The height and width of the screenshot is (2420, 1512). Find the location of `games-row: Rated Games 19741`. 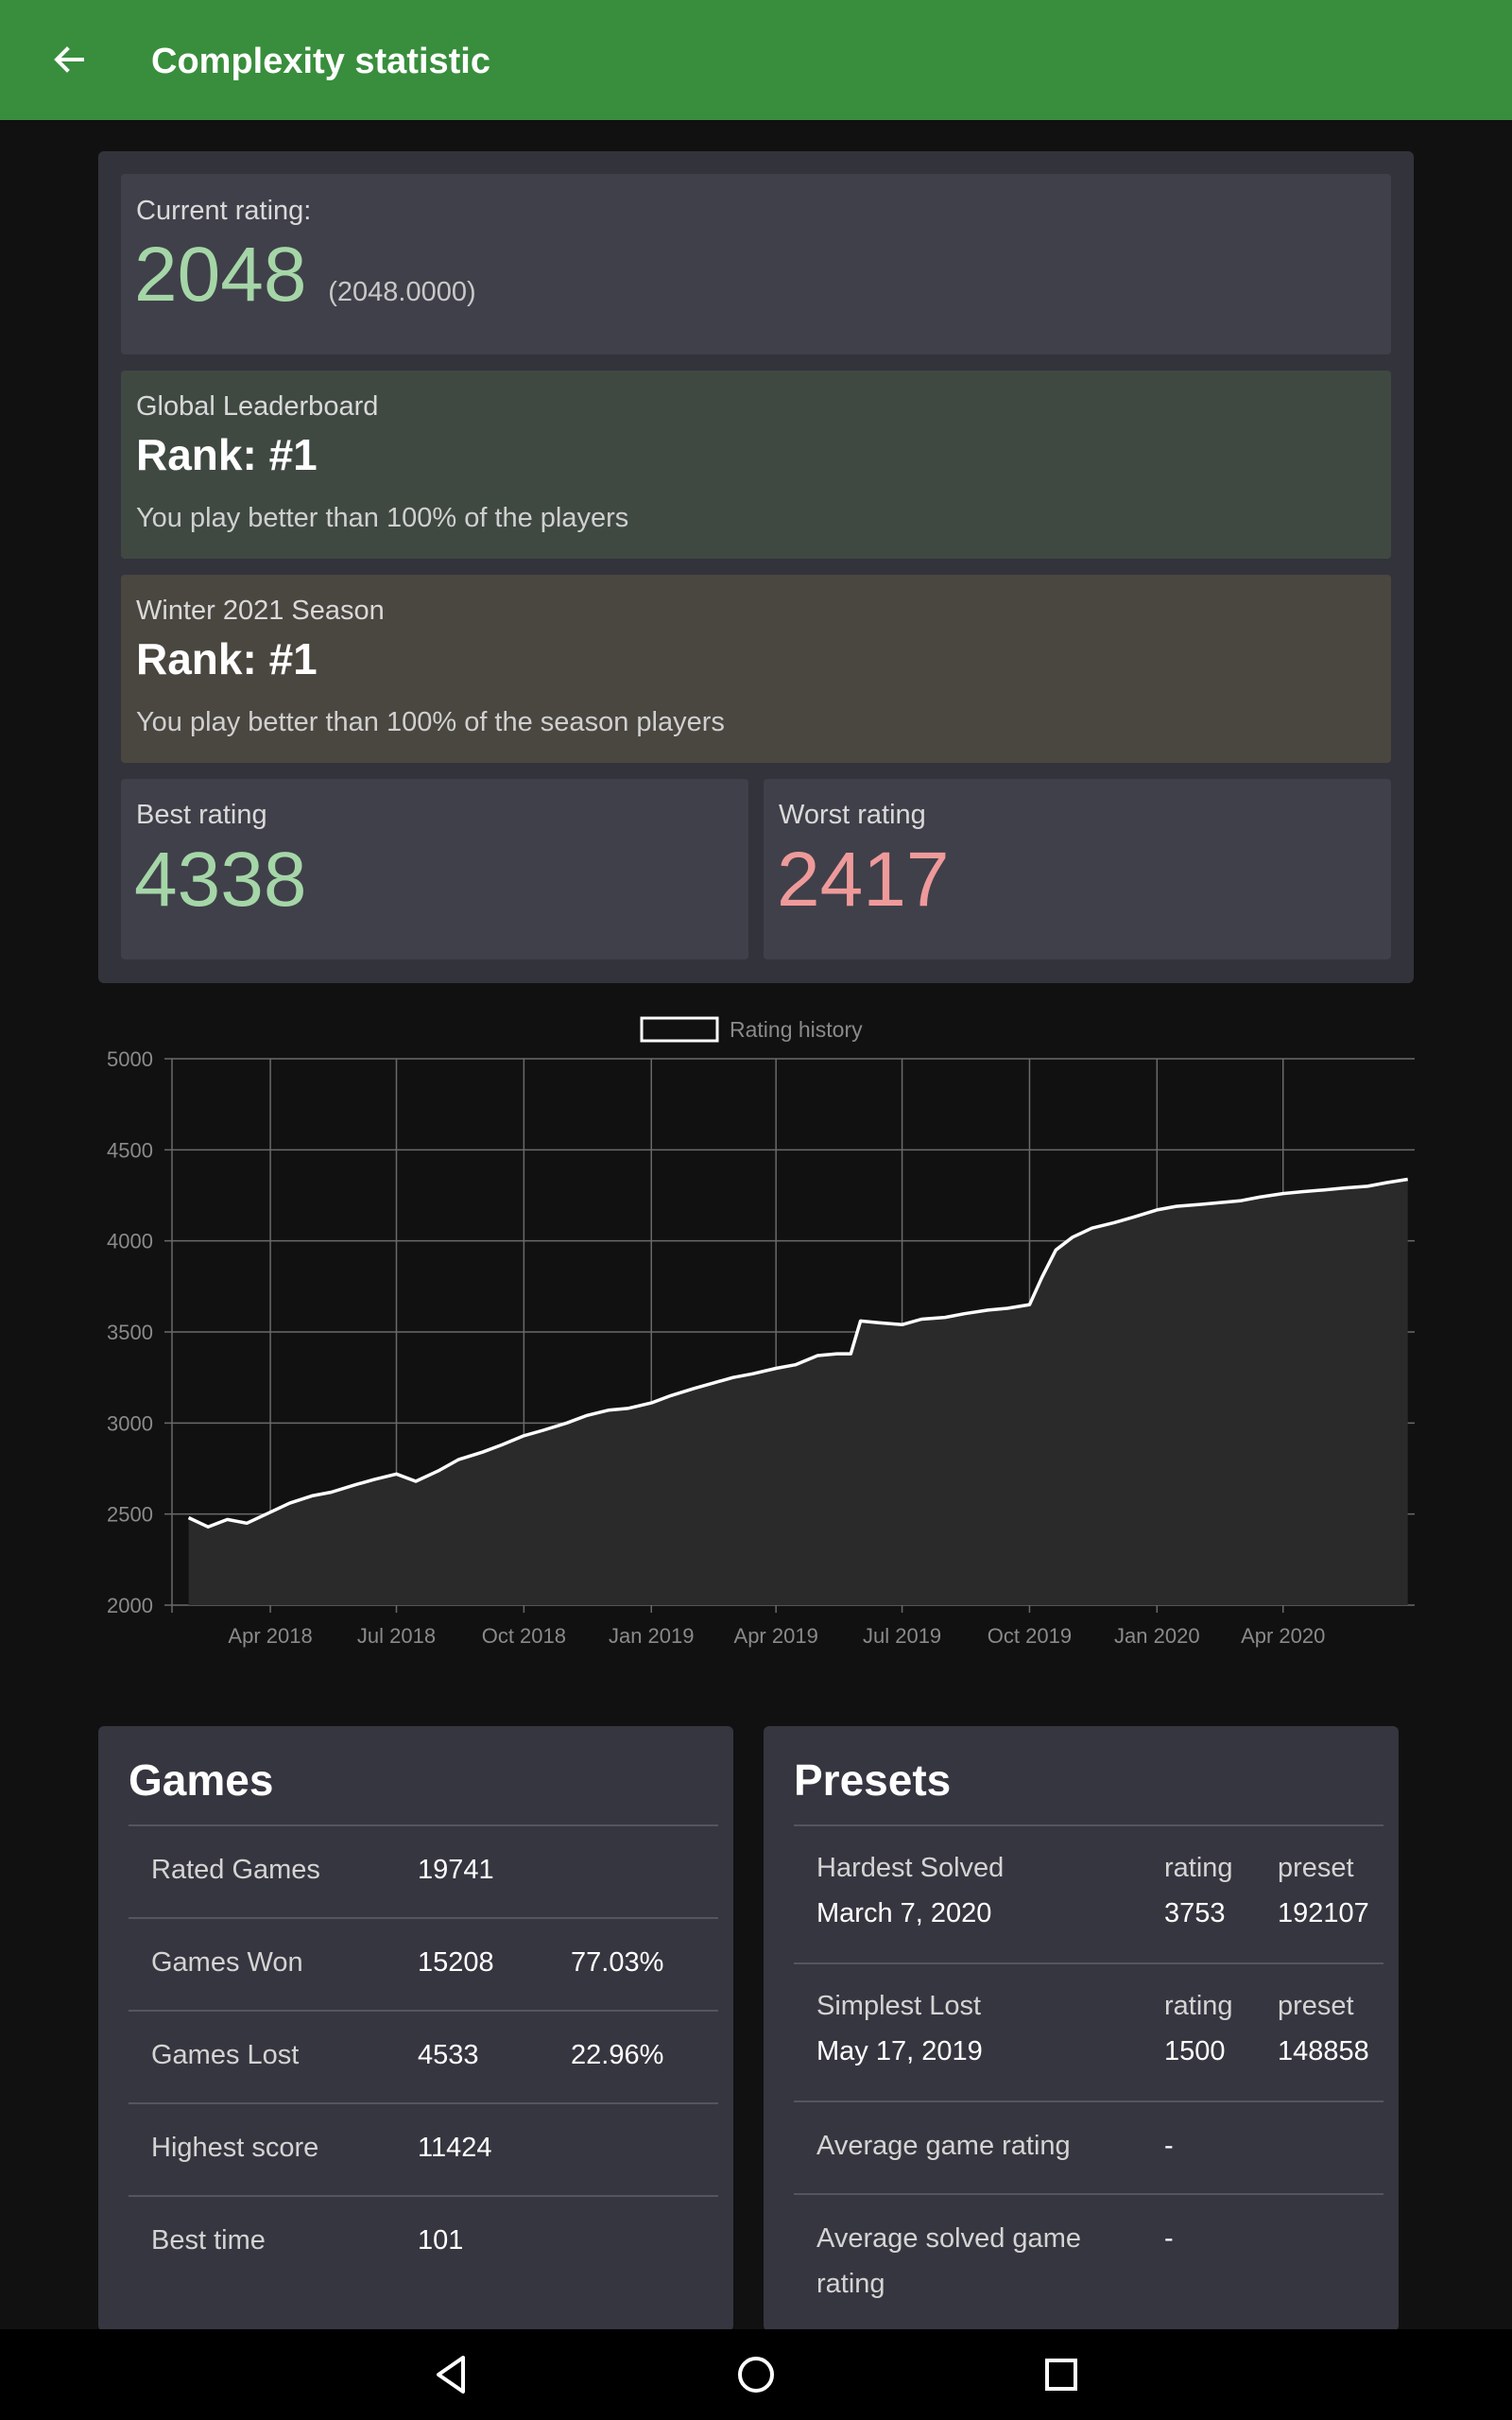

games-row: Rated Games 19741 is located at coordinates (423, 1871).